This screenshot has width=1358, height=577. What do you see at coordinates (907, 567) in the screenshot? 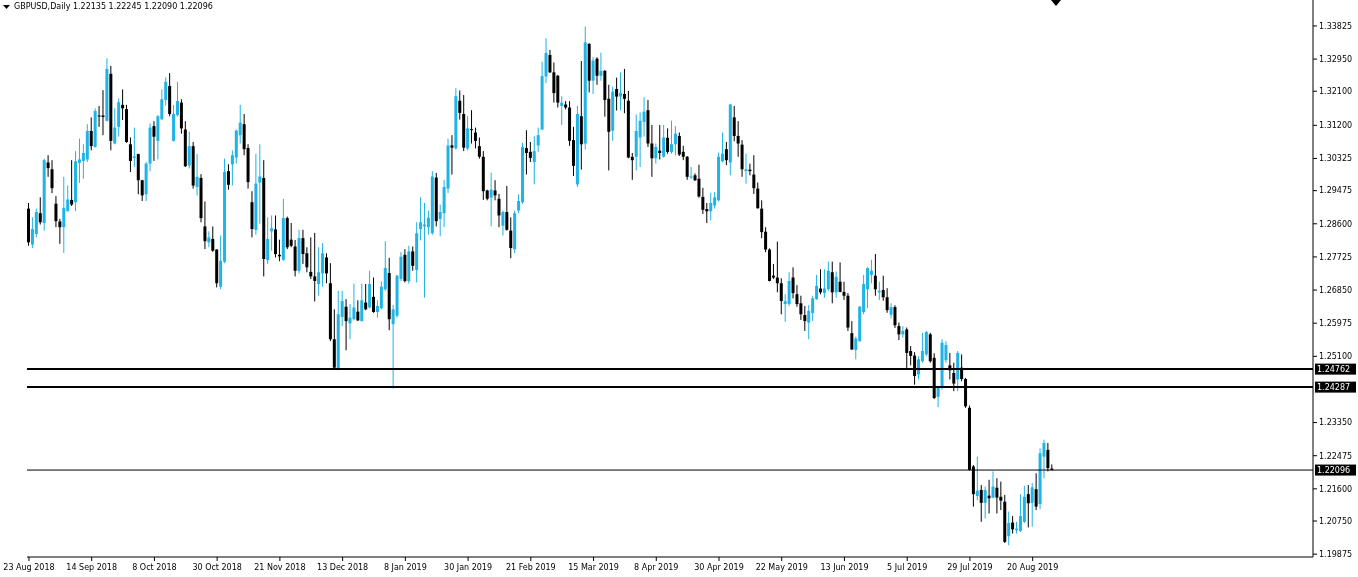
I see `x-tick-label: 5 Jul 2019` at bounding box center [907, 567].